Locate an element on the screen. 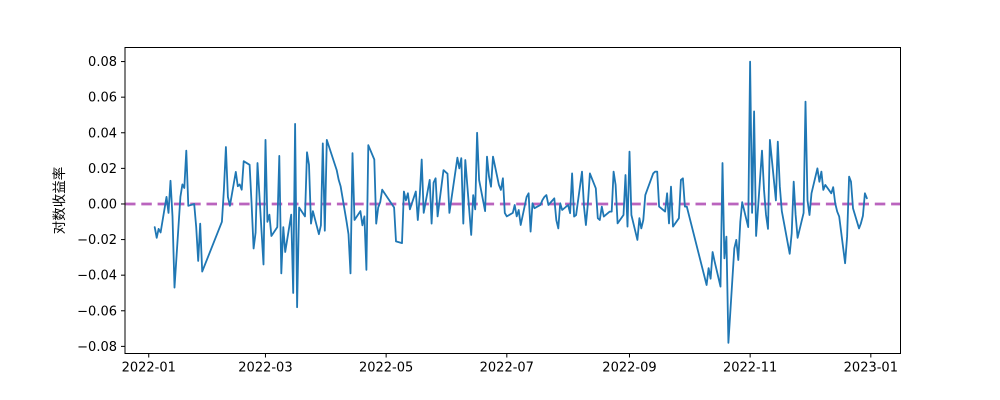 Image resolution: width=1000 pixels, height=400 pixels. y-axis-label: 对数收益率 is located at coordinates (59, 201).